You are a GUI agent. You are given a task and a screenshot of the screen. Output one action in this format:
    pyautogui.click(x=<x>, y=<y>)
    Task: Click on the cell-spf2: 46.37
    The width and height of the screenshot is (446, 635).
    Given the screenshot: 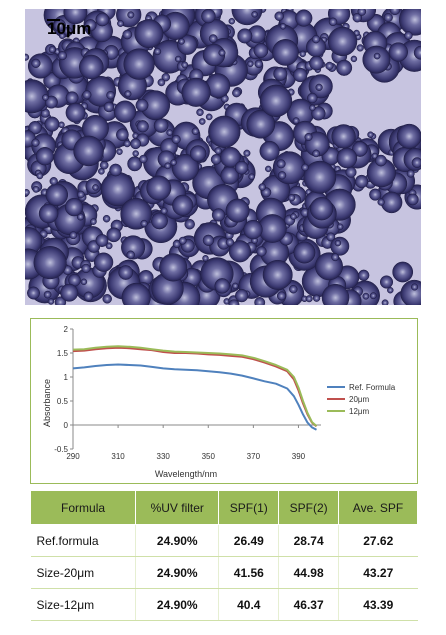 What is the action you would take?
    pyautogui.click(x=309, y=604)
    